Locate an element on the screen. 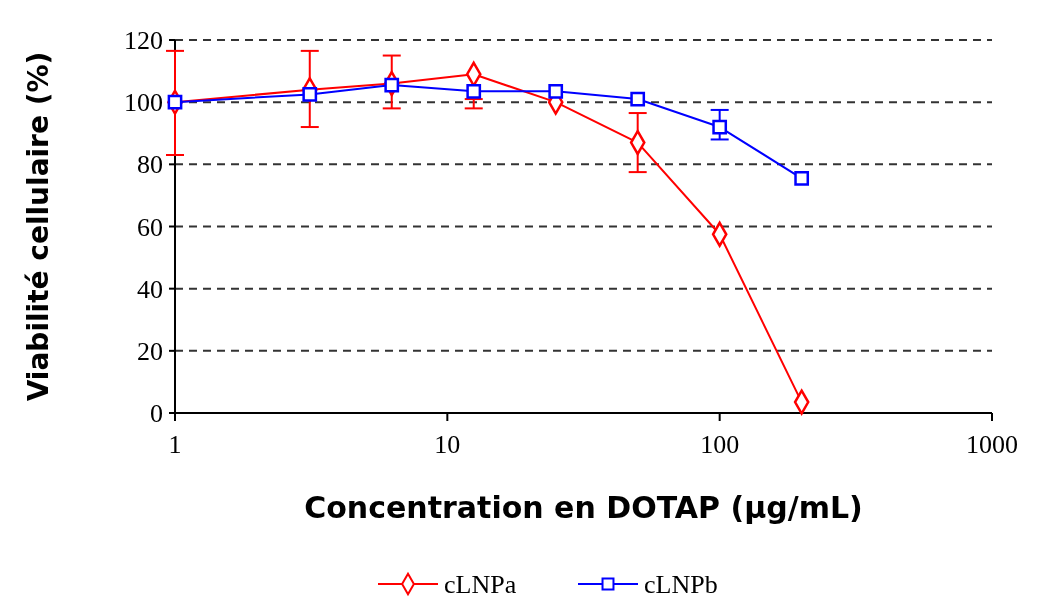 The width and height of the screenshot is (1039, 598). x-tick-label: 100 is located at coordinates (720, 444).